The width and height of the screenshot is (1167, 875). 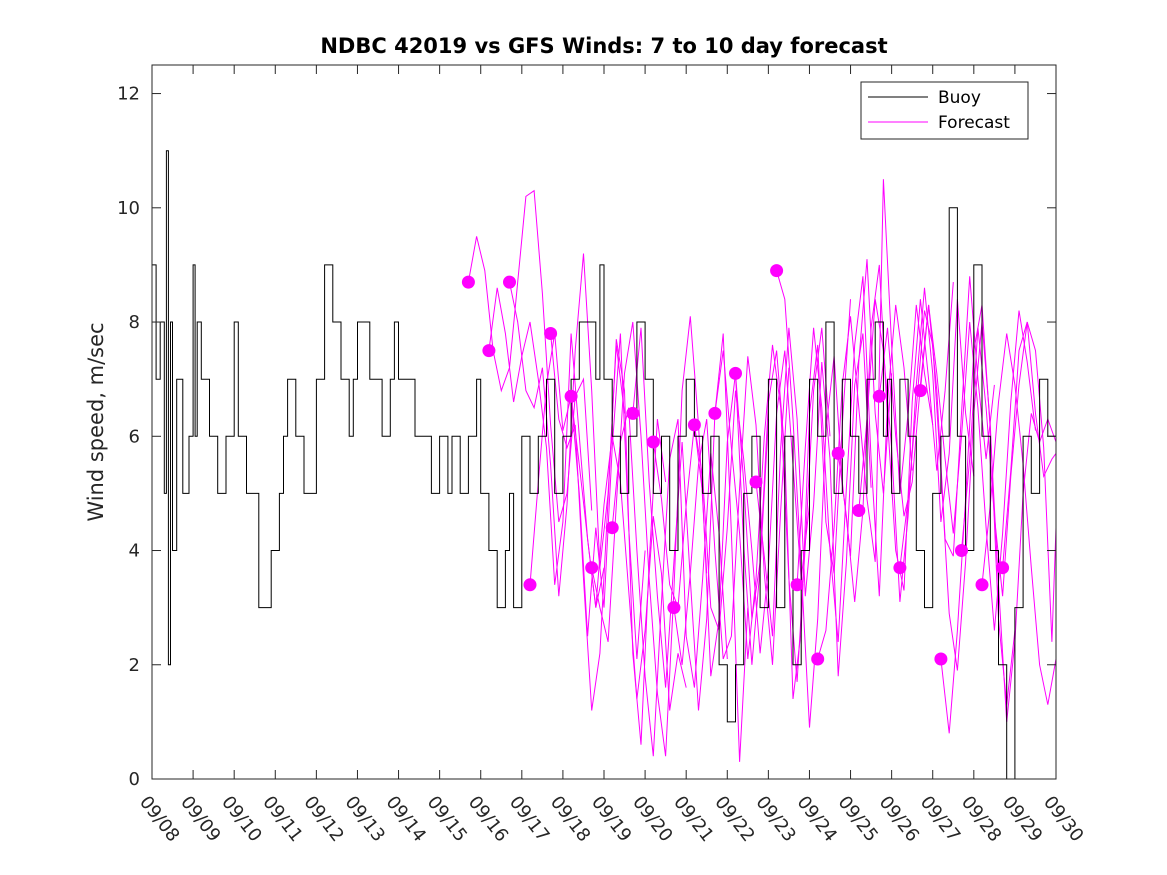 What do you see at coordinates (981, 819) in the screenshot?
I see `x-tick-label: 09/28` at bounding box center [981, 819].